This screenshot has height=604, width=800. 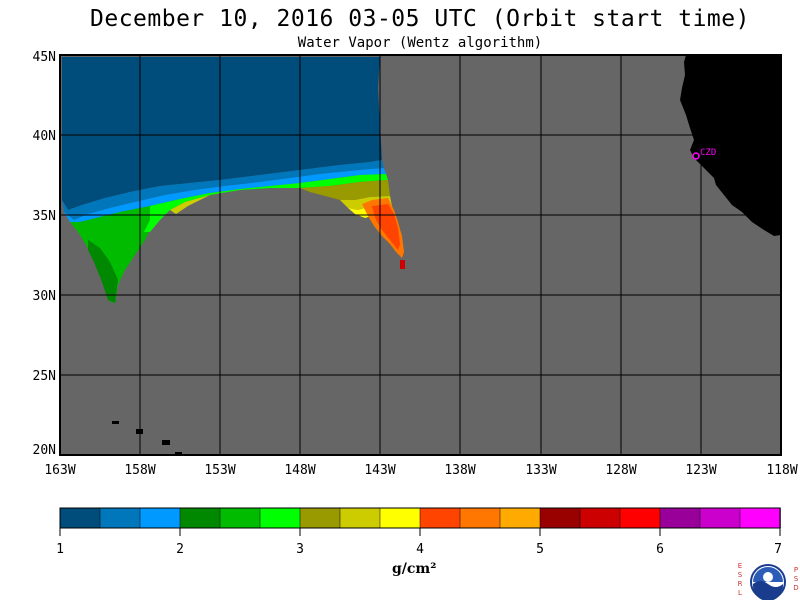 What do you see at coordinates (540, 470) in the screenshot?
I see `lon-label-133w: 133W` at bounding box center [540, 470].